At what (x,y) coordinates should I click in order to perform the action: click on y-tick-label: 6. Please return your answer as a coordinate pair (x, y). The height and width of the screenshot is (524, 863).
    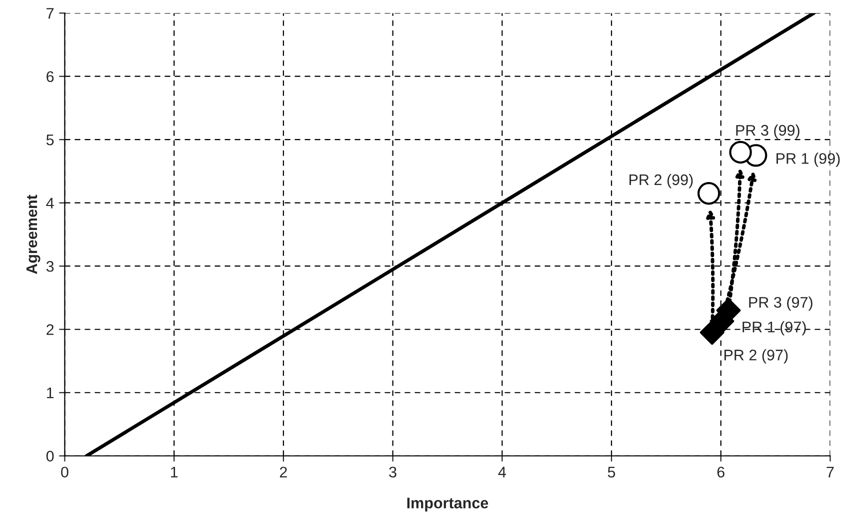
    Looking at the image, I should click on (50, 76).